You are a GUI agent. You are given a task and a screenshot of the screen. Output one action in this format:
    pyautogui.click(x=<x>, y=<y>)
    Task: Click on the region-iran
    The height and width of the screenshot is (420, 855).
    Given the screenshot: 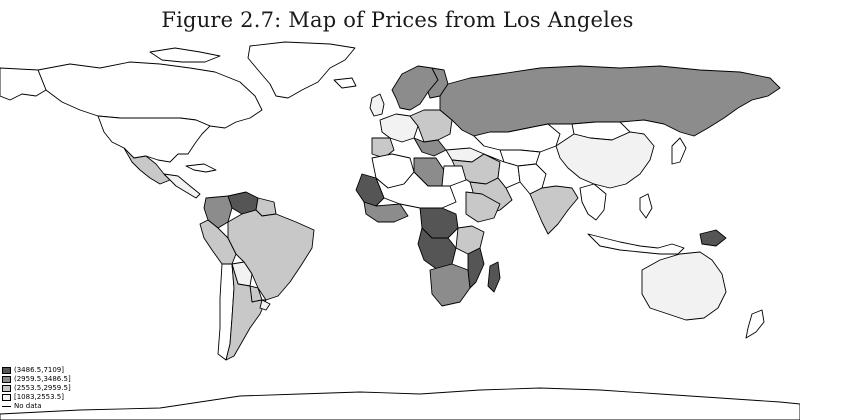 What is the action you would take?
    pyautogui.click(x=502, y=171)
    